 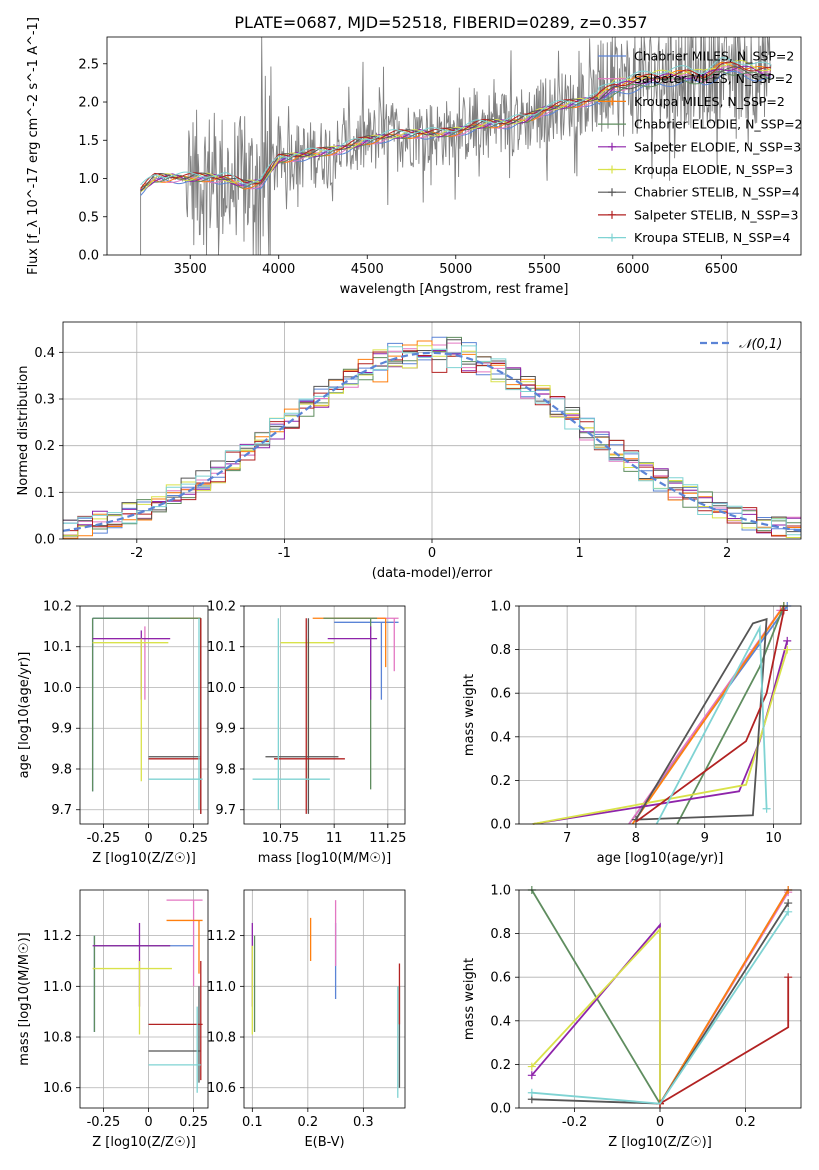 I want to click on x-tick-label: 3500, so click(x=190, y=269).